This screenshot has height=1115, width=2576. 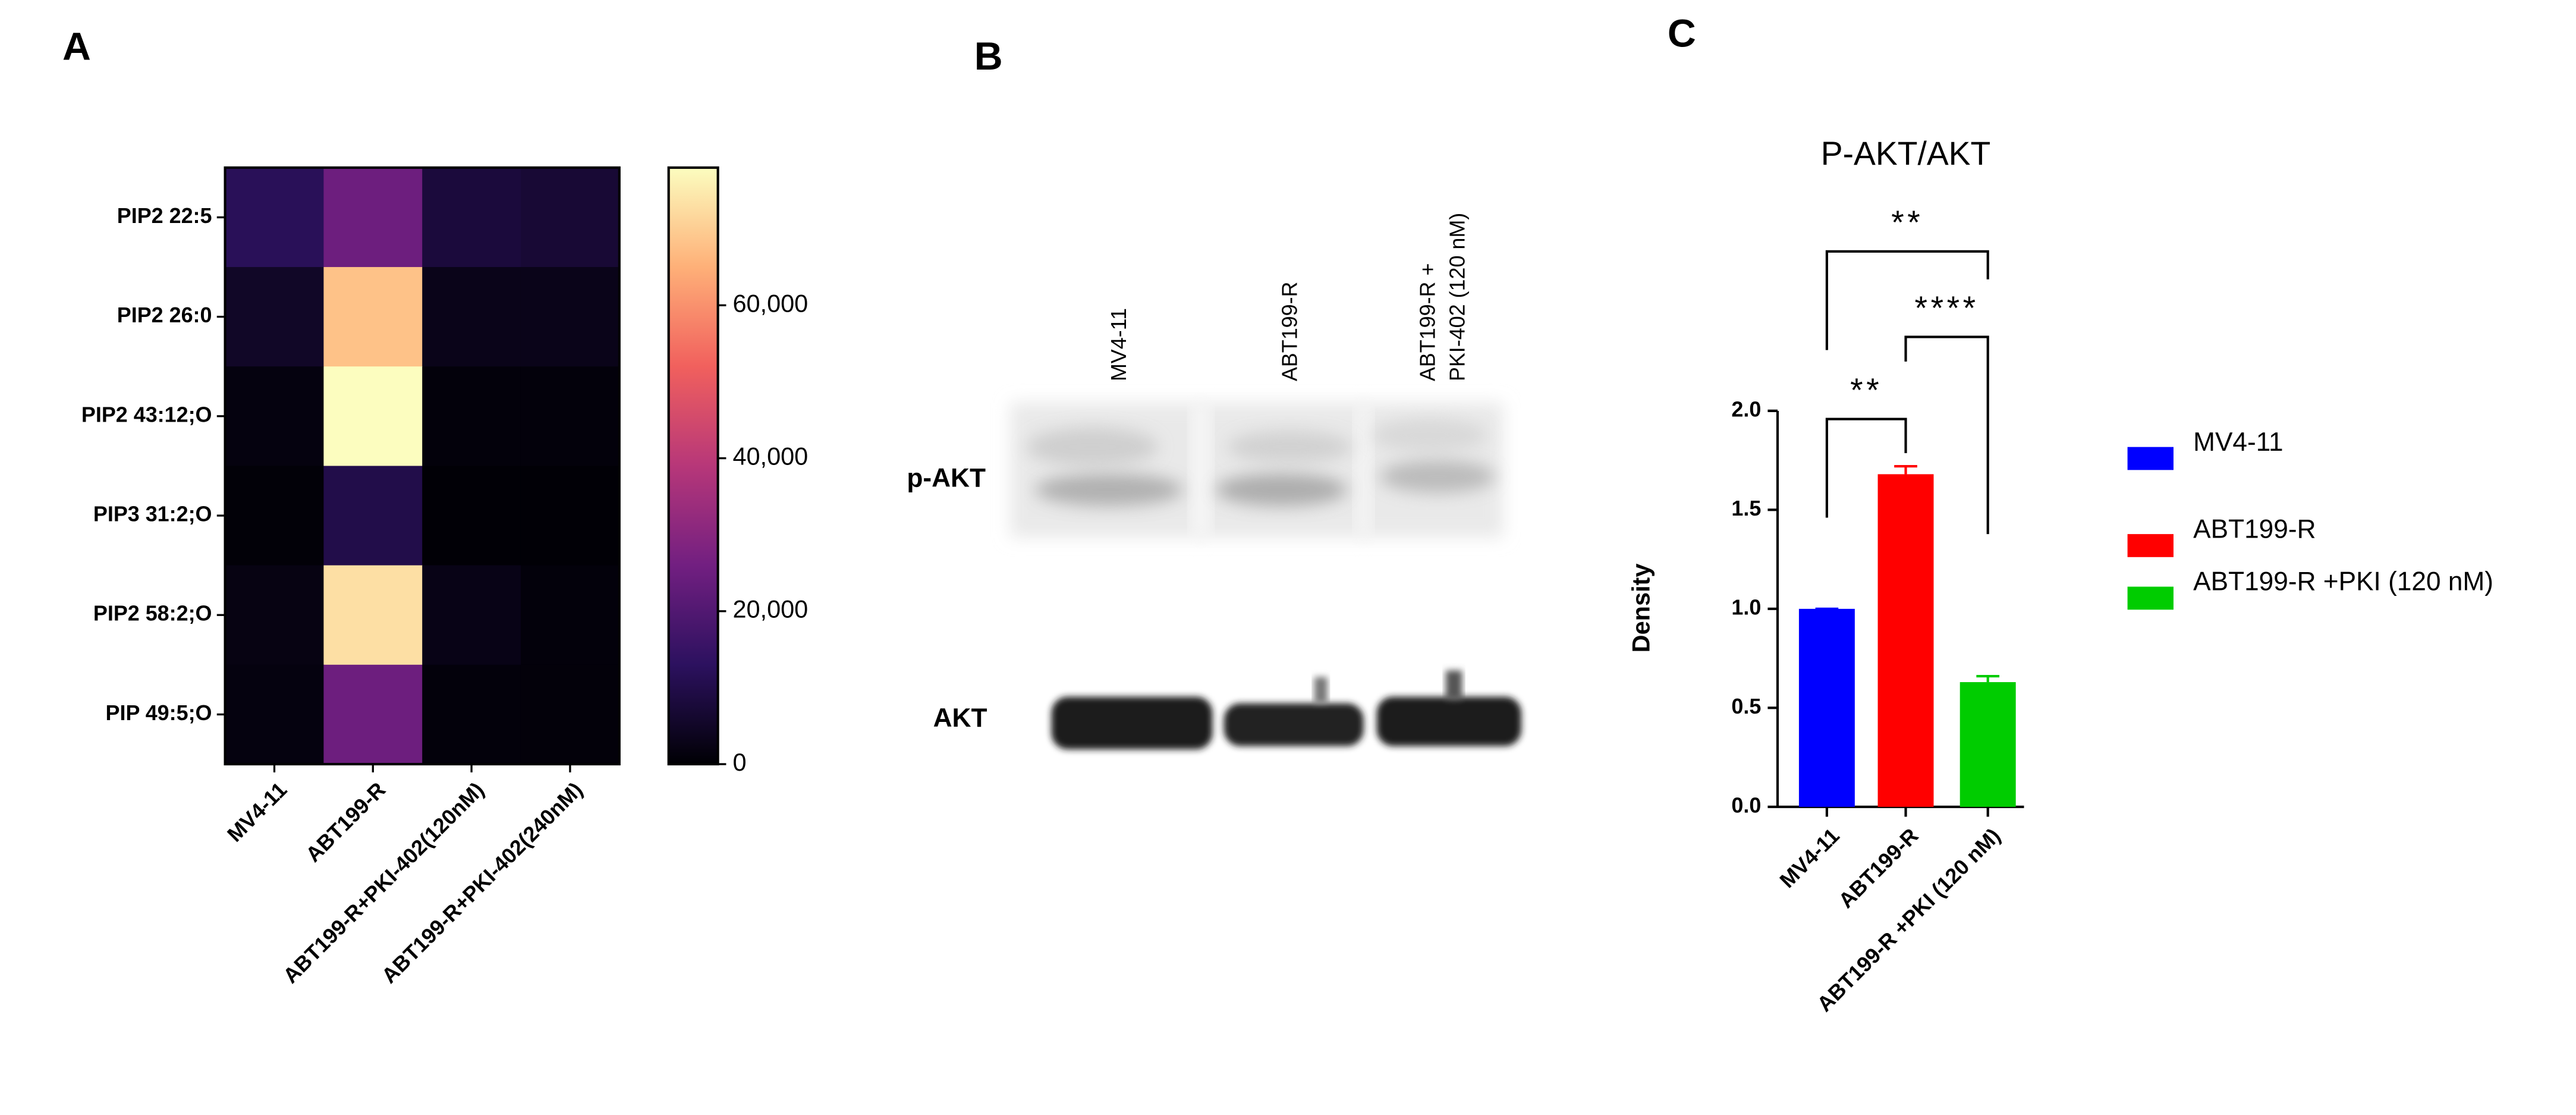 I want to click on y-tick-label: 0.5, so click(x=1746, y=706).